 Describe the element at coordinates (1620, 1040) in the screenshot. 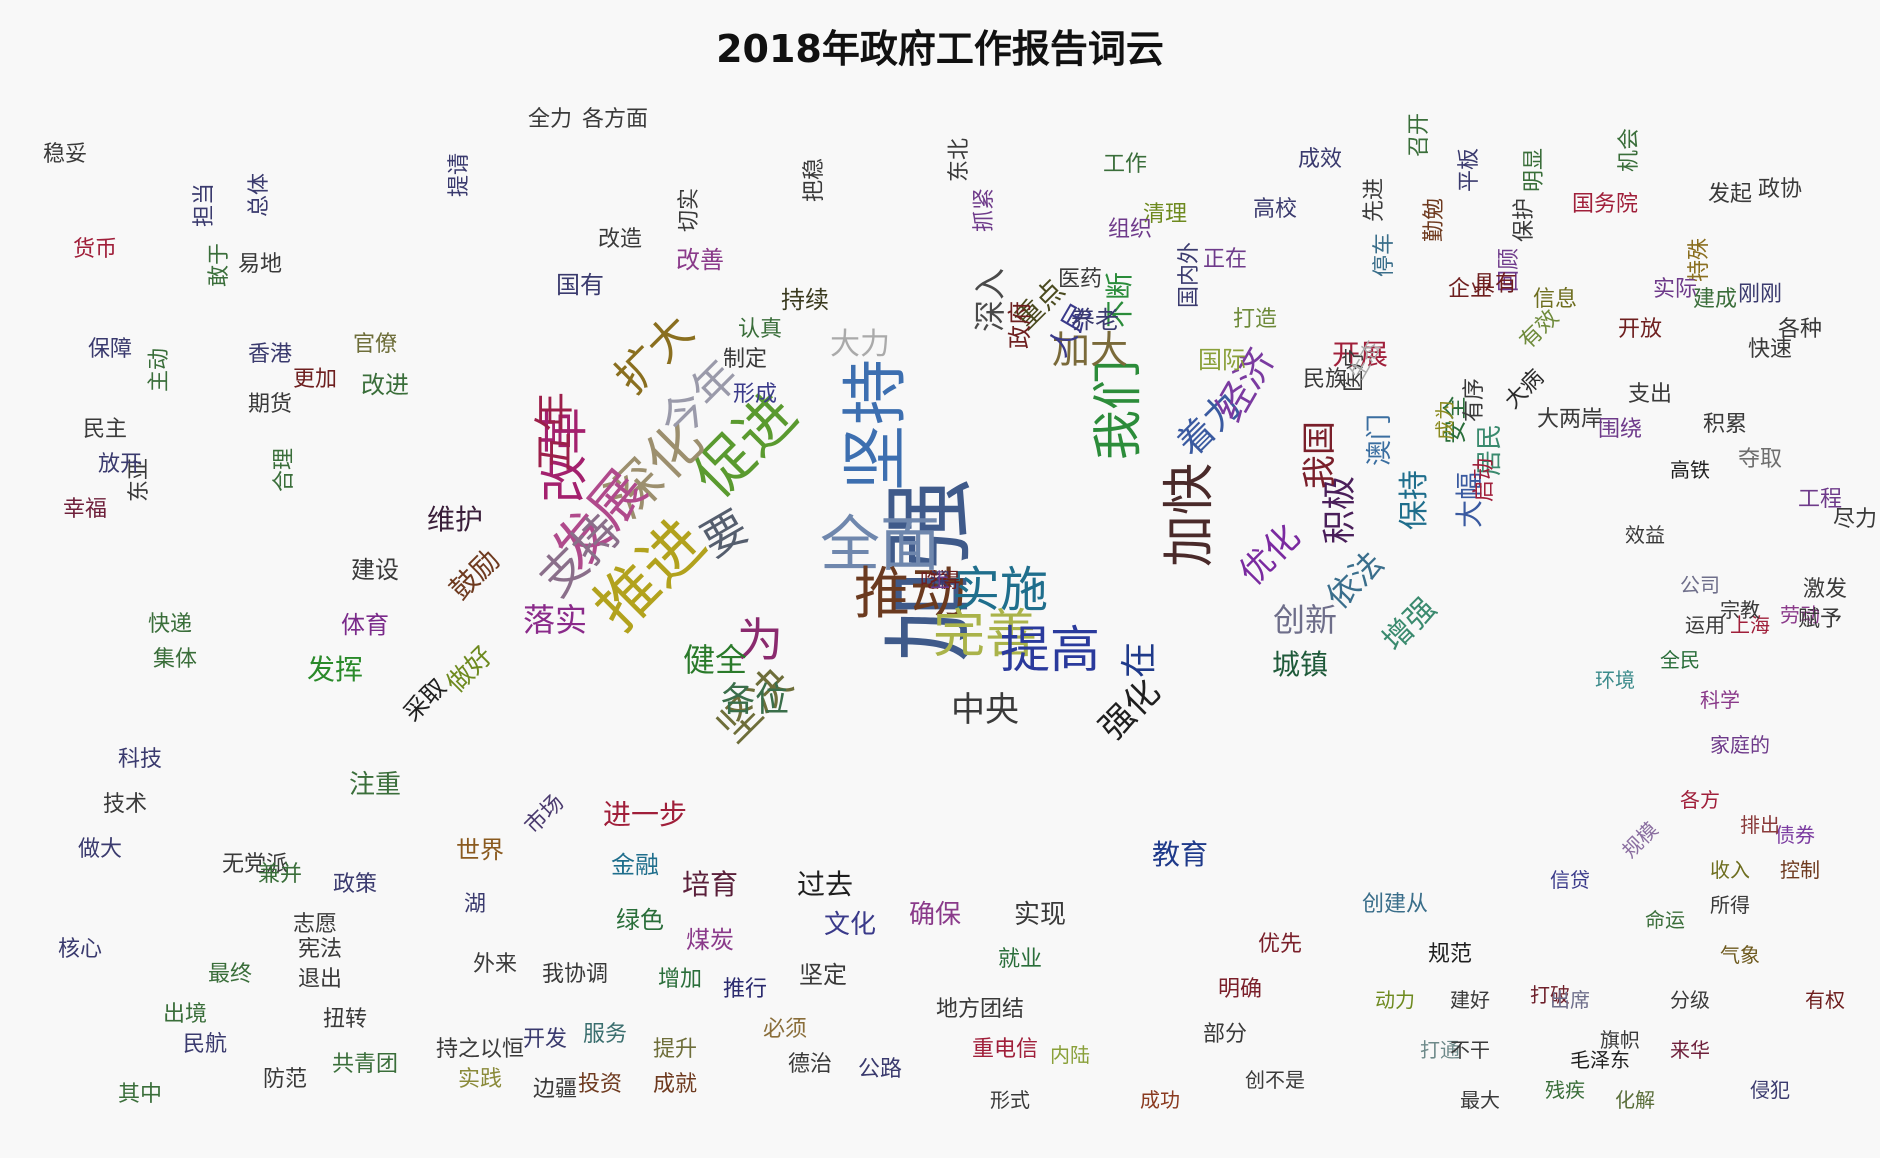

I see `cloud-word: 旗帜` at that location.